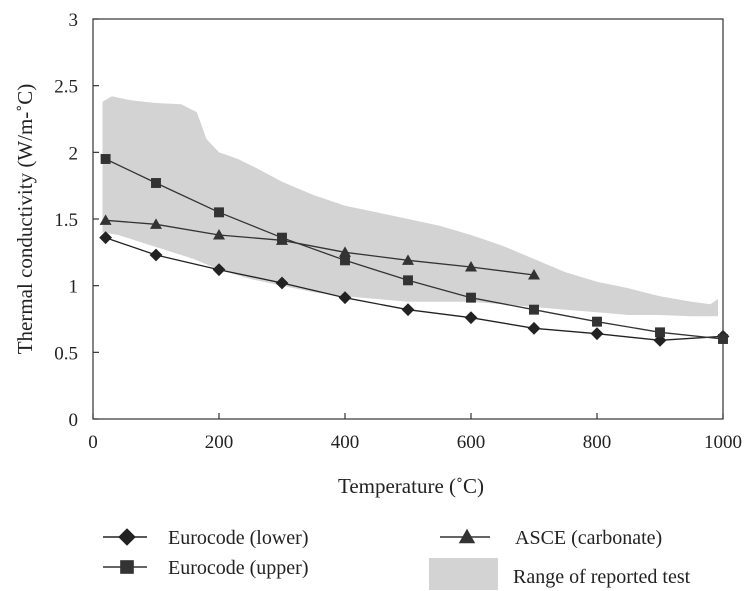 Image resolution: width=745 pixels, height=591 pixels. I want to click on legend-item: Eurocode (lower), so click(206, 538).